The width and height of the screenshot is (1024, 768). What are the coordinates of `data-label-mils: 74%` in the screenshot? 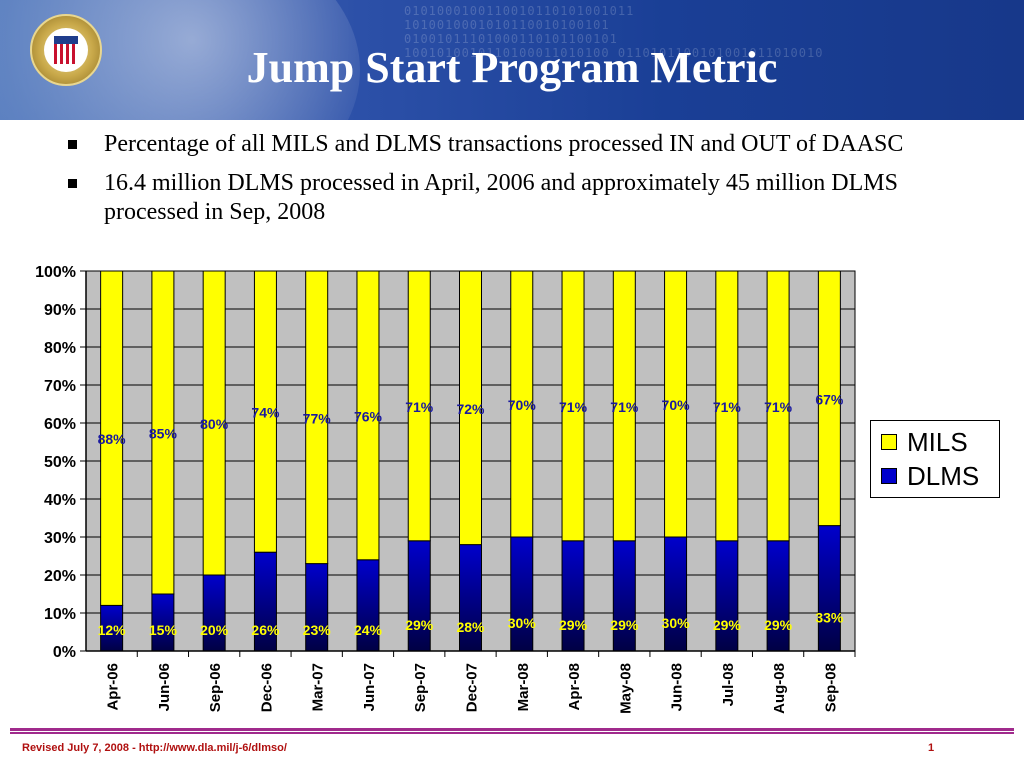 It's located at (265, 413).